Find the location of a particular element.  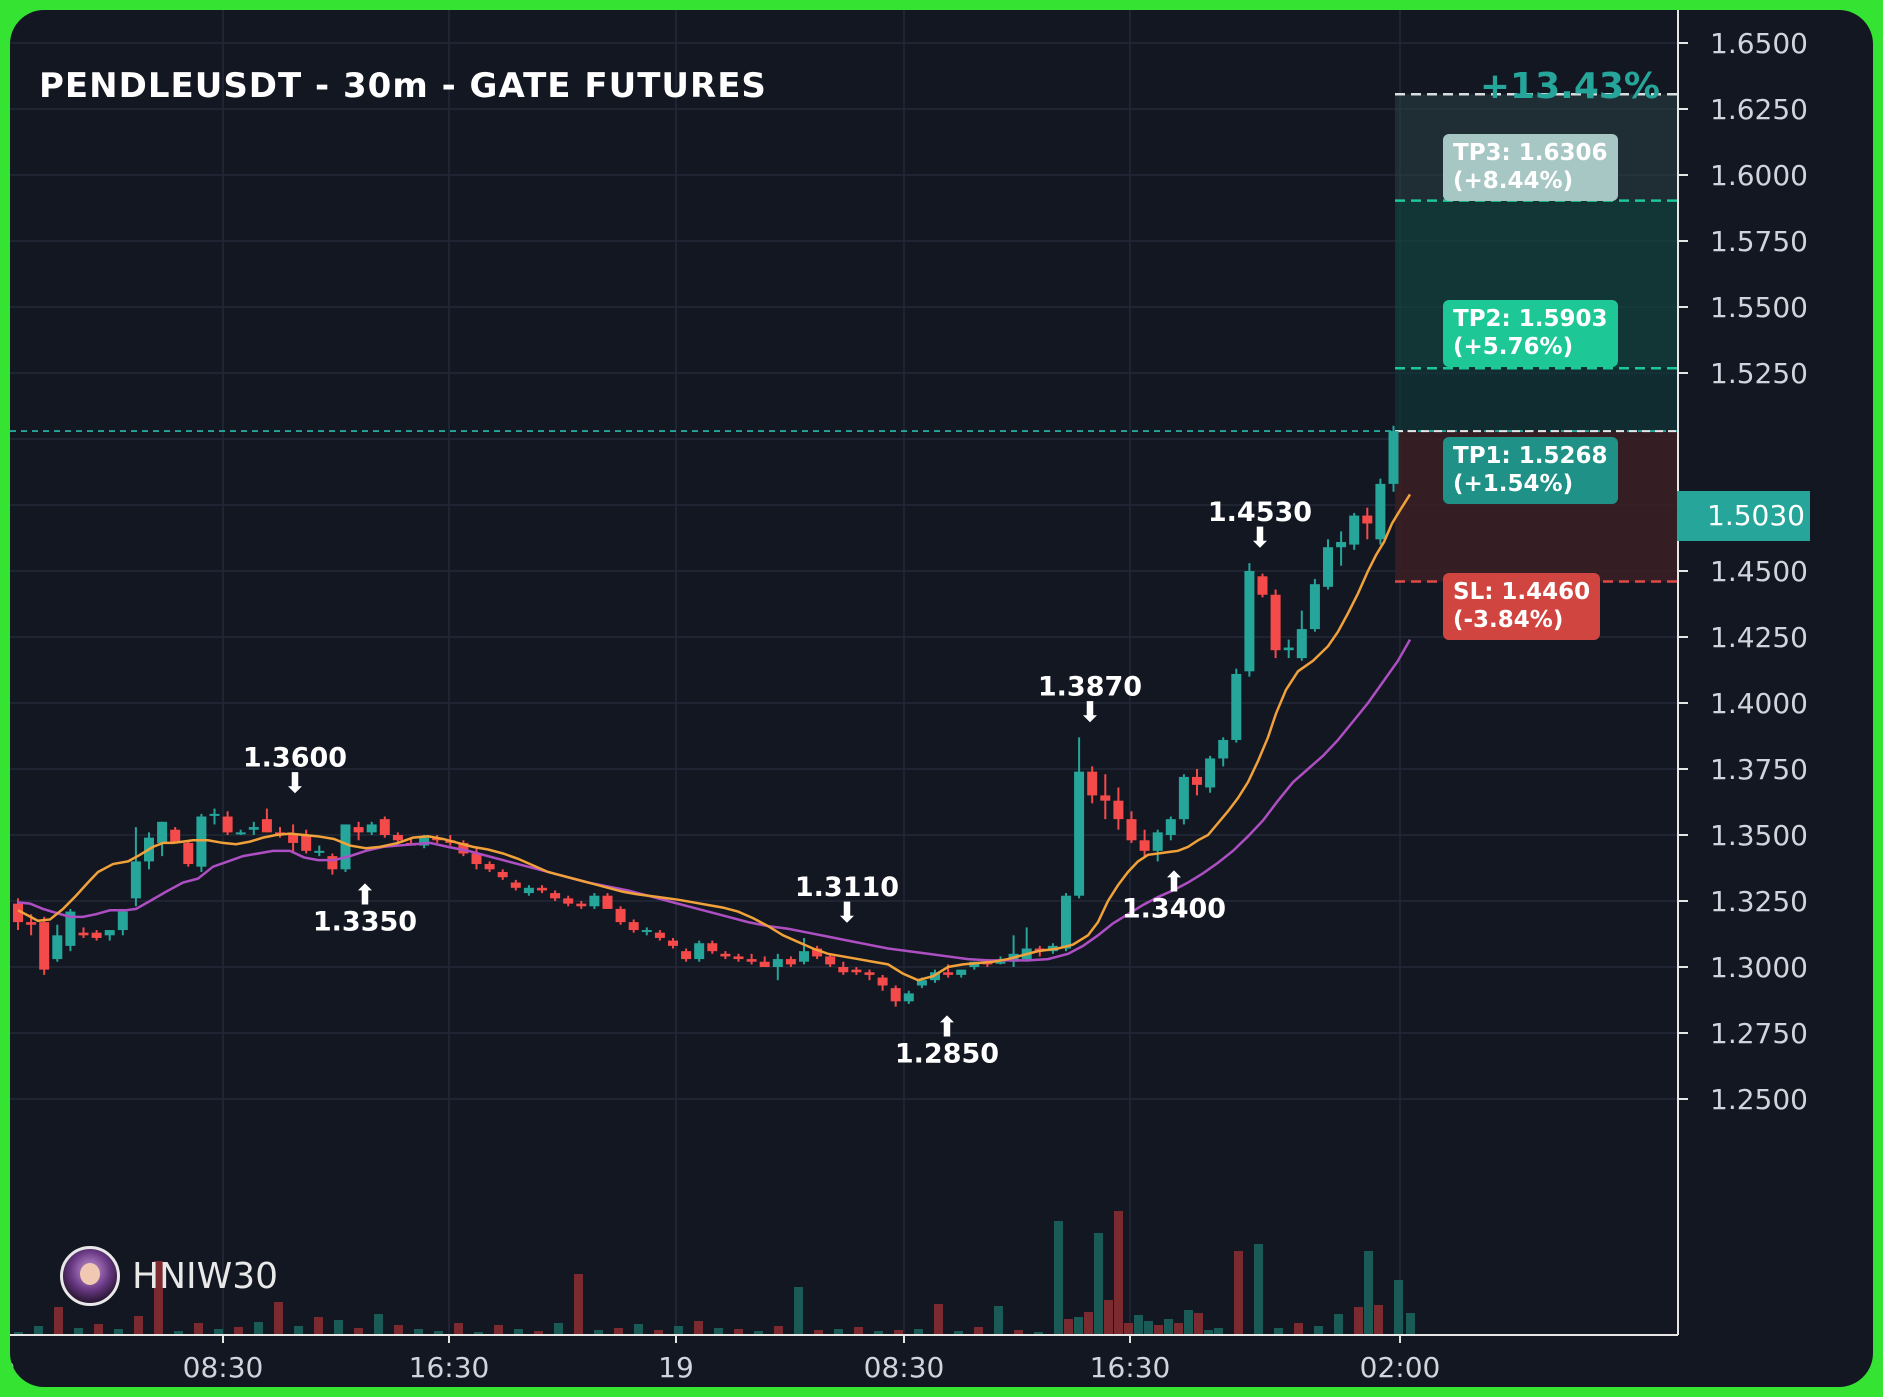

price-tick-label: 1.4250 is located at coordinates (1759, 637).